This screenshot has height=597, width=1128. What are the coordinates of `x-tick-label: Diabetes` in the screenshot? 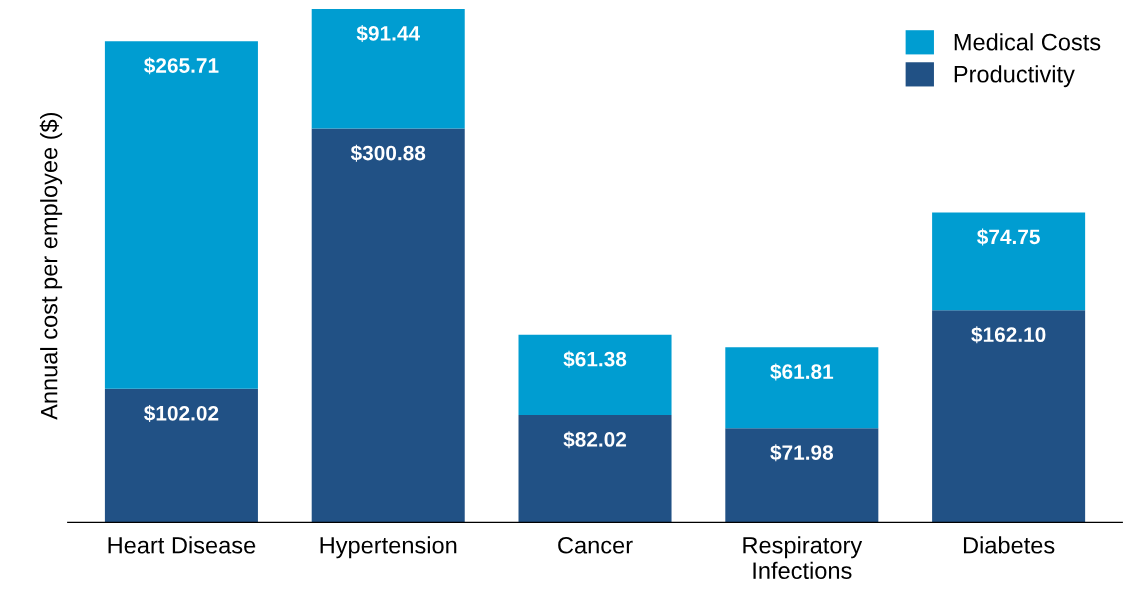 It's located at (1009, 545).